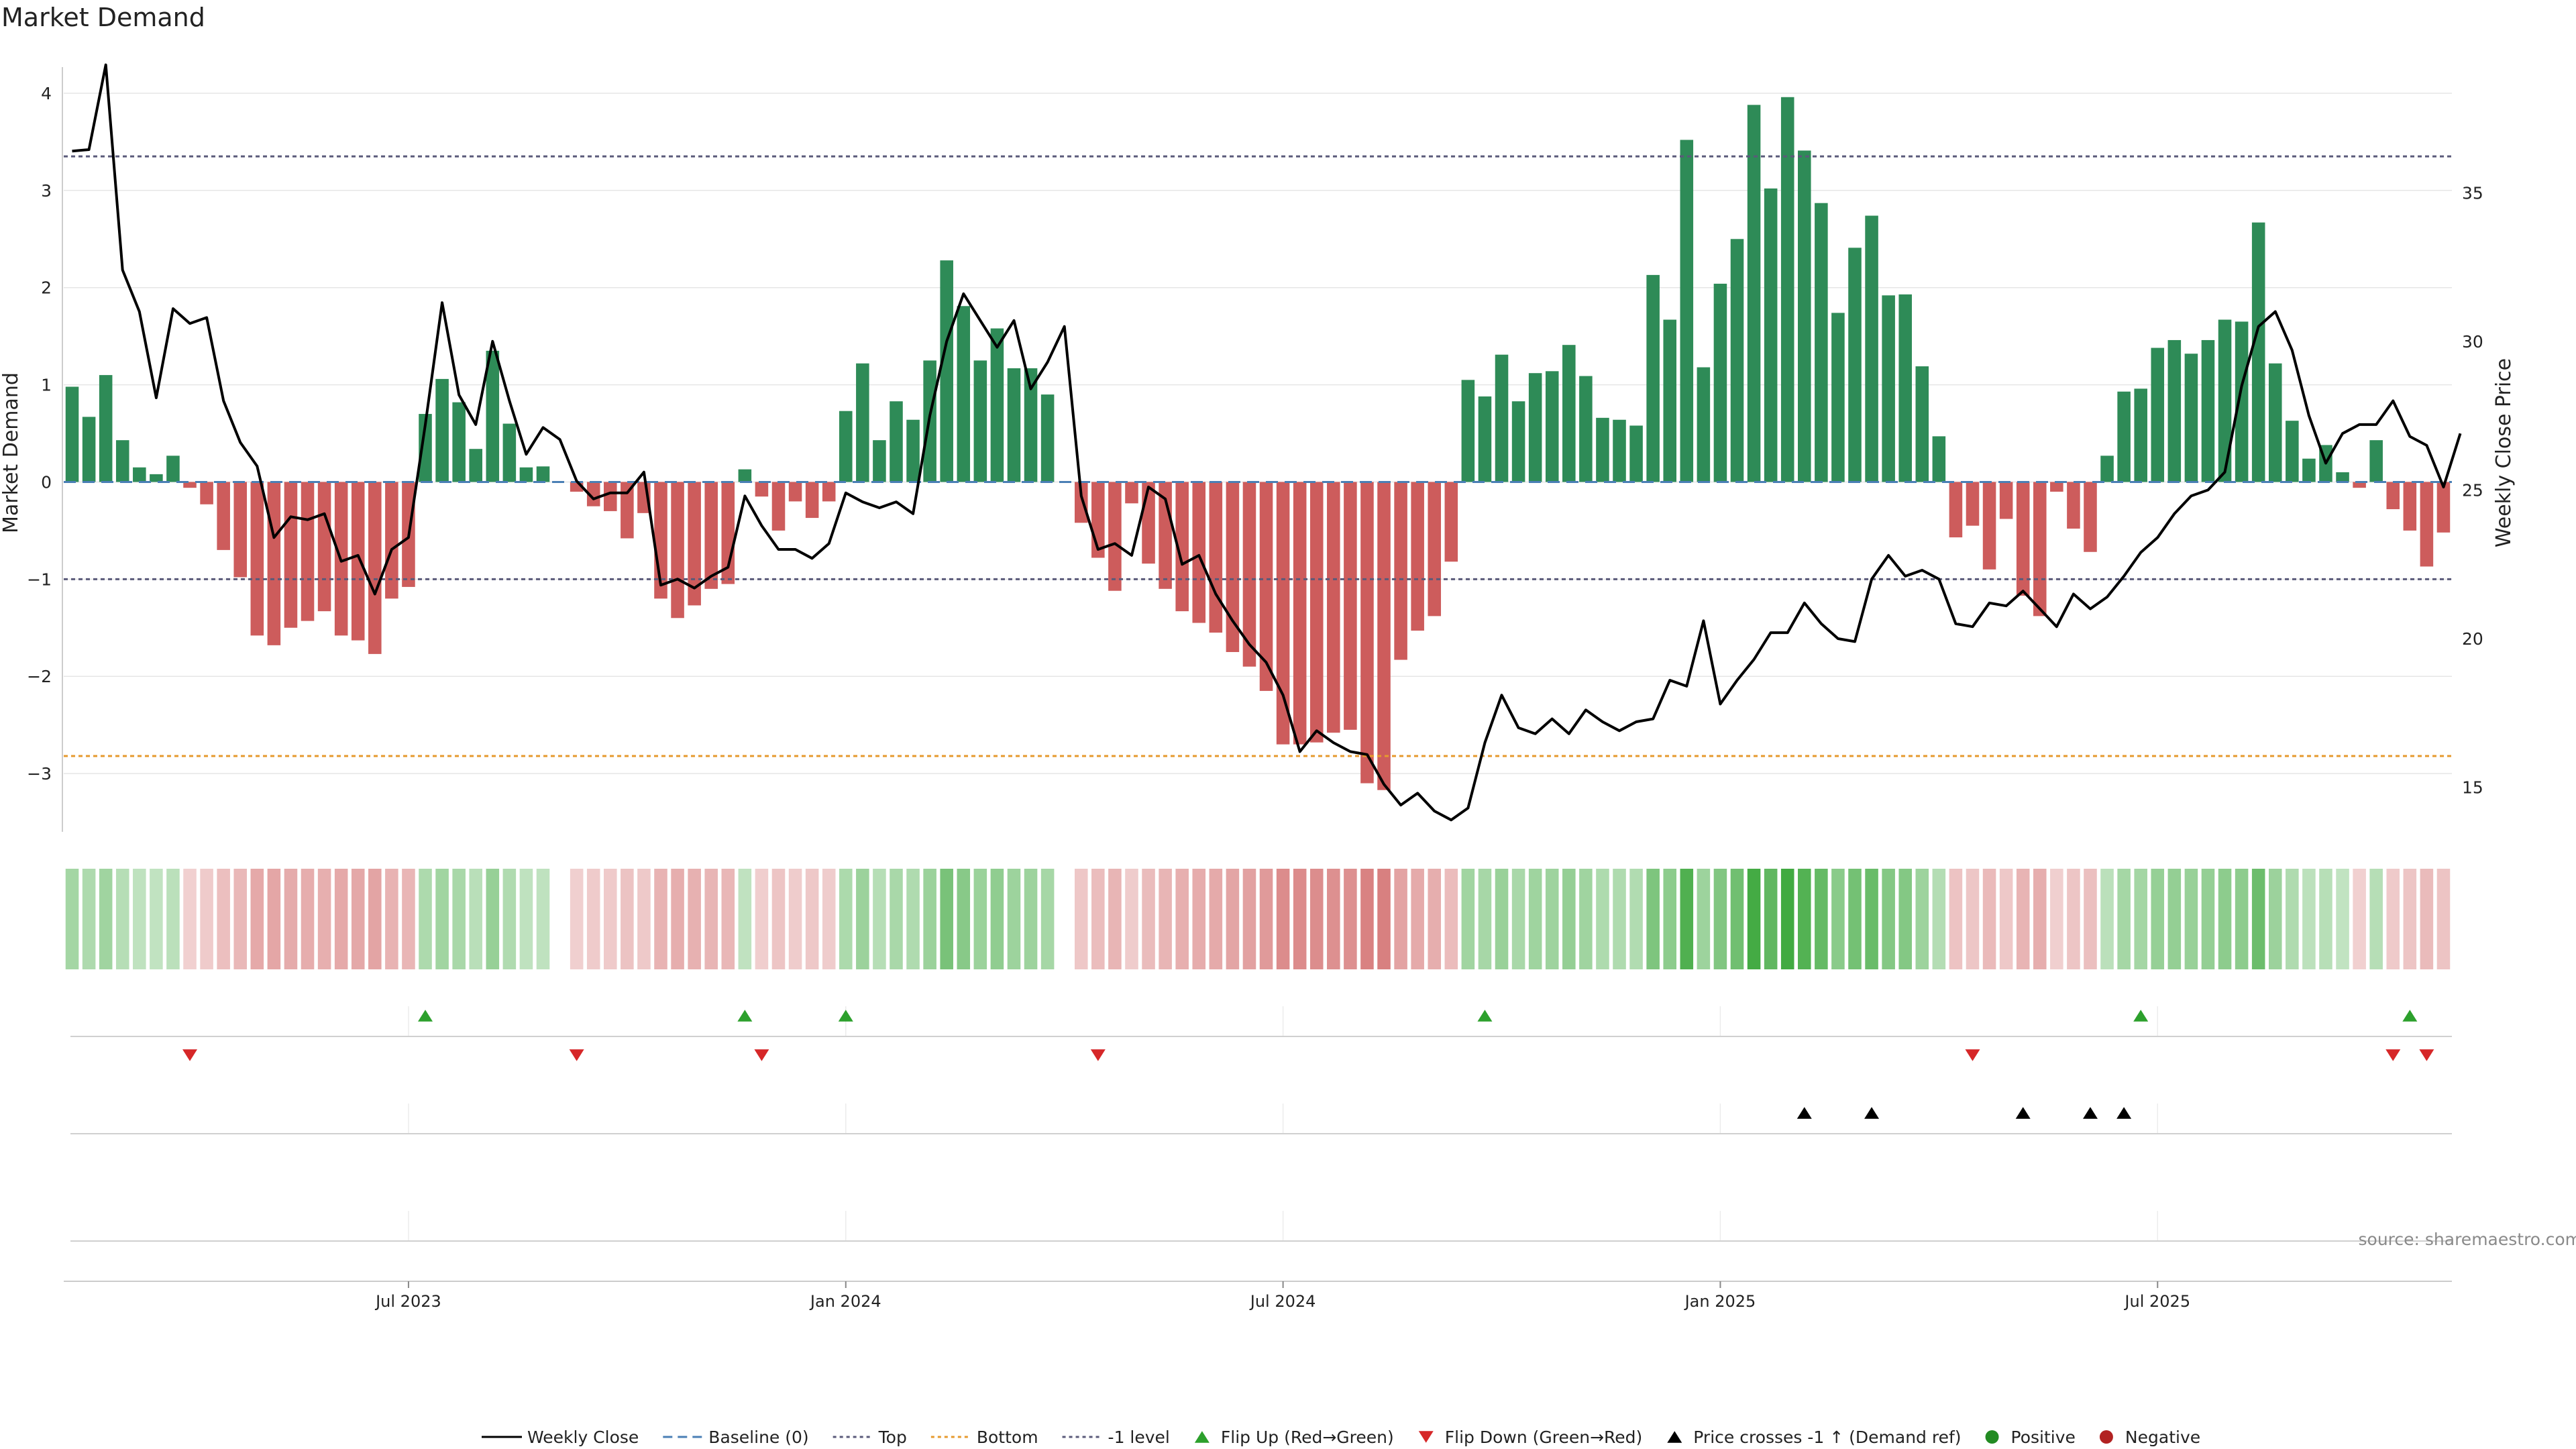 The height and width of the screenshot is (1449, 2576). Describe the element at coordinates (1007, 1437) in the screenshot. I see `legend-label: Bottom` at that location.